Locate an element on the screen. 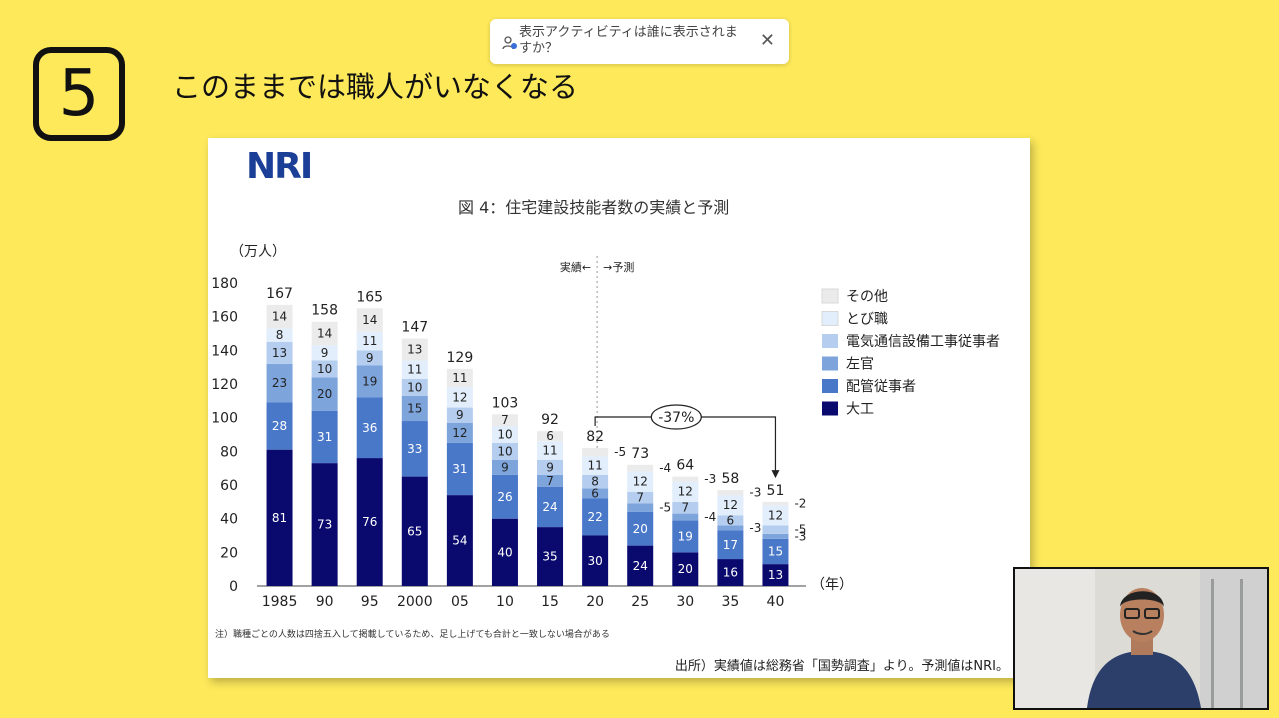 The image size is (1279, 718). total-label: 51 is located at coordinates (776, 491).